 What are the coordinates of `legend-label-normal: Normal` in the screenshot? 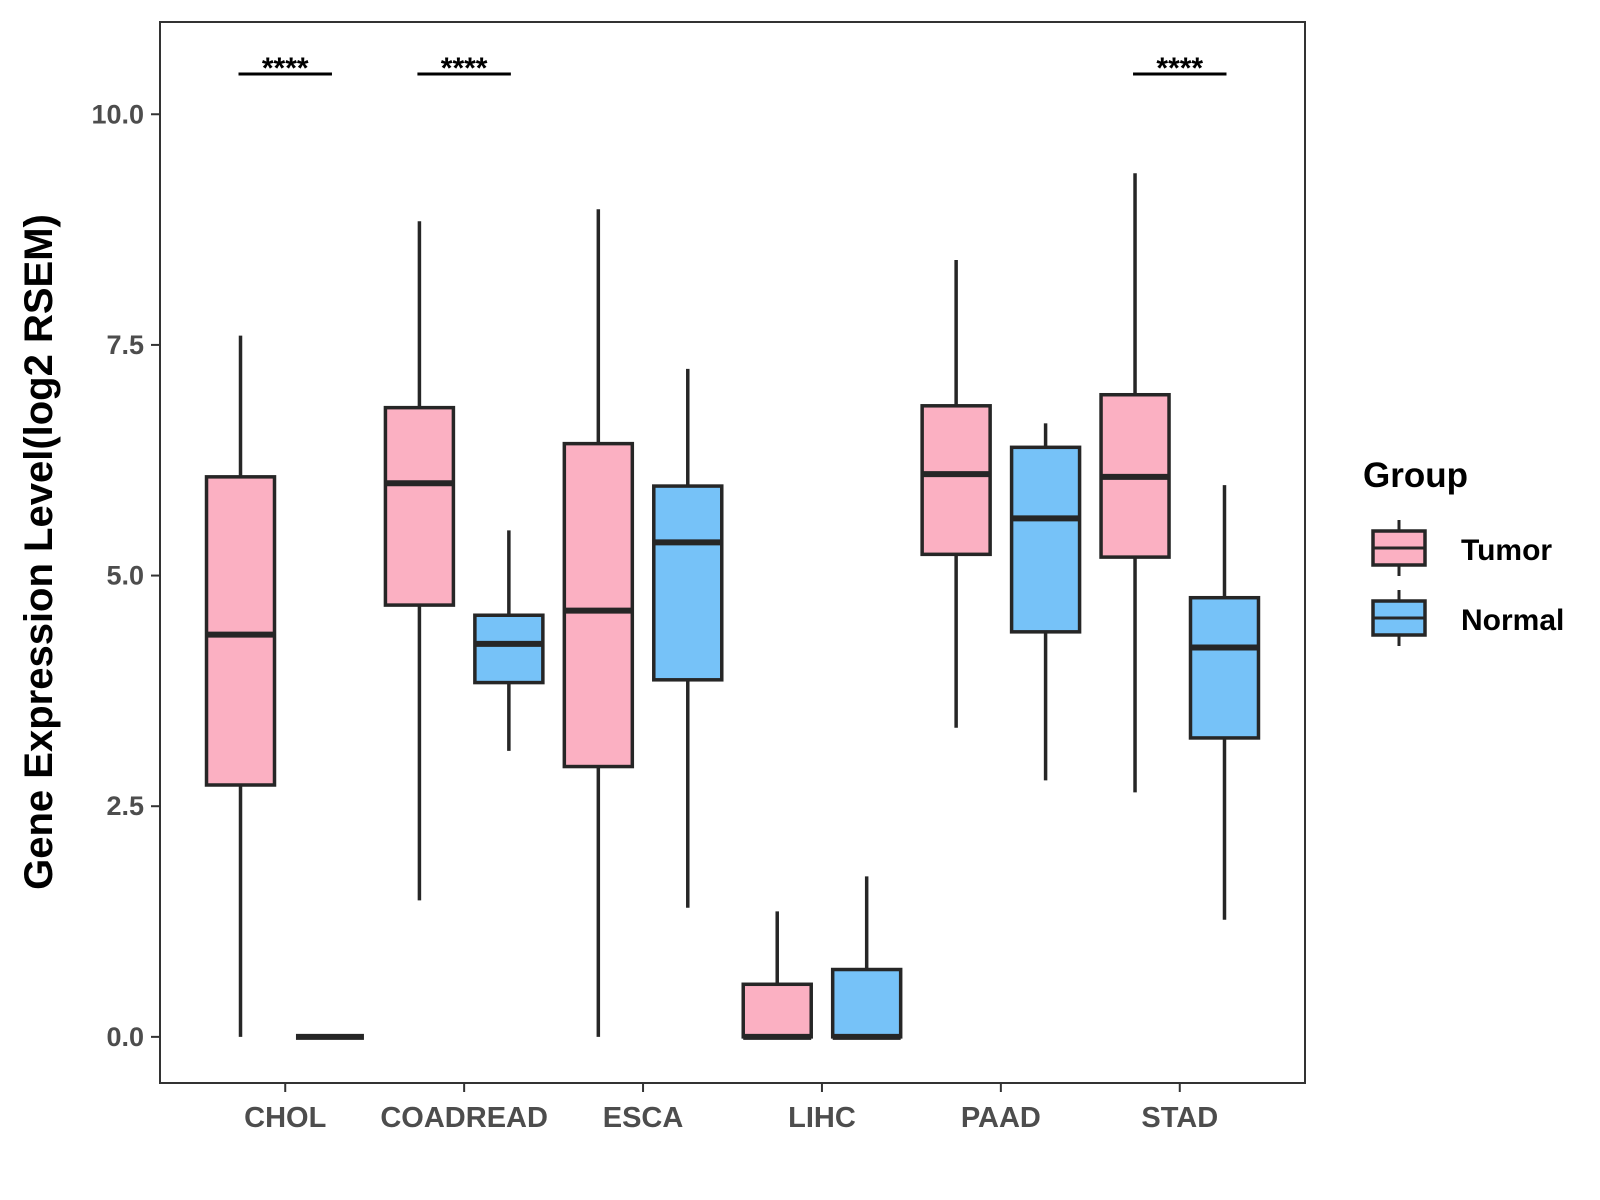 It's located at (1512, 620).